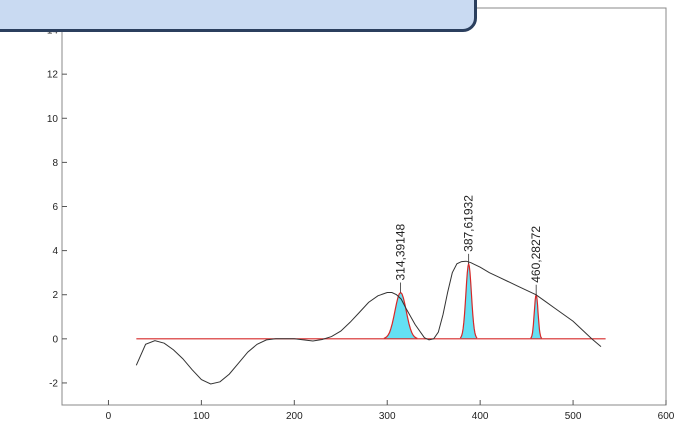  Describe the element at coordinates (55, 295) in the screenshot. I see `y-tick-label: 2` at that location.